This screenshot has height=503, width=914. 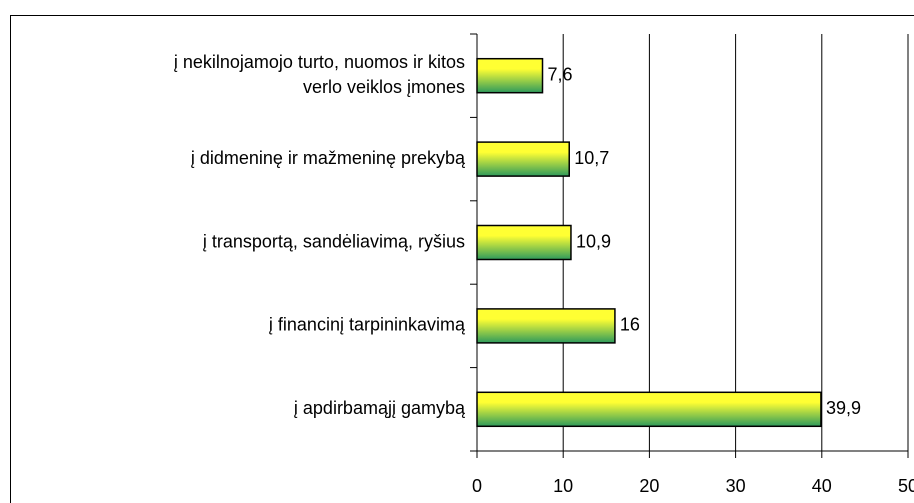 I want to click on data-label: 7,6, so click(x=560, y=74).